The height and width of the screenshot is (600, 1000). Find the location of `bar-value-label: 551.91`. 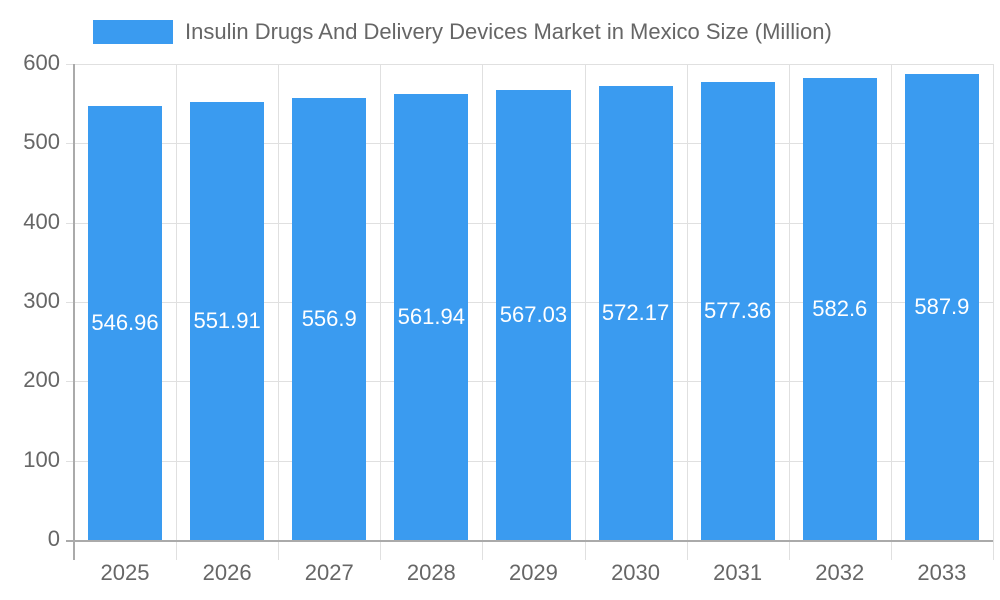

bar-value-label: 551.91 is located at coordinates (227, 321).